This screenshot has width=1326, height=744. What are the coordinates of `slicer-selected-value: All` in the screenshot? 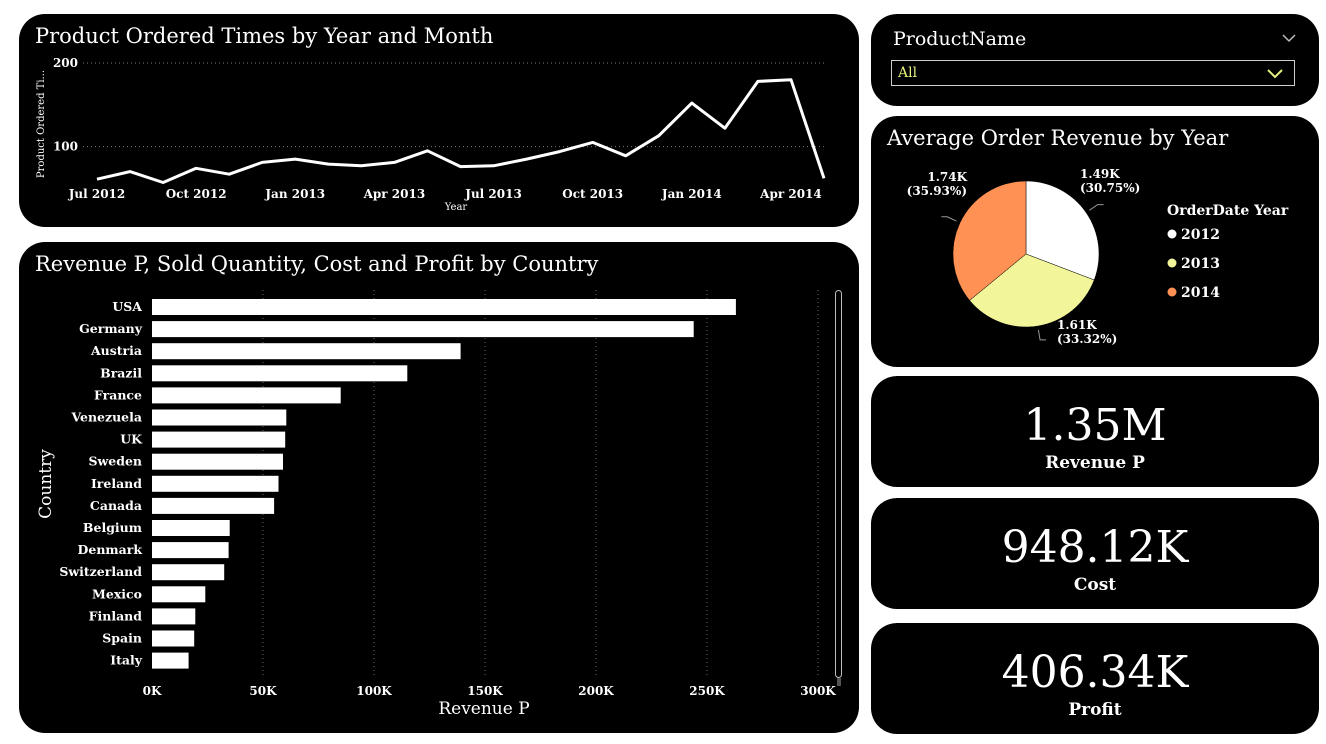 It's located at (907, 73).